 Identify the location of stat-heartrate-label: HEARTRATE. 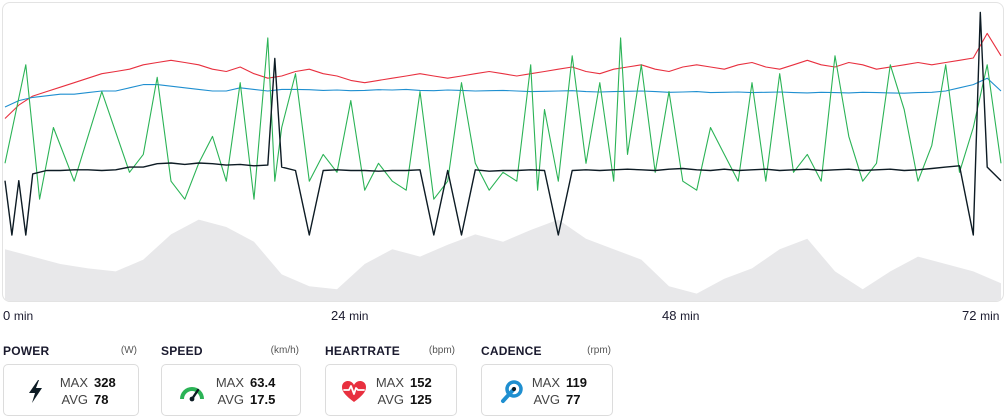
(362, 351).